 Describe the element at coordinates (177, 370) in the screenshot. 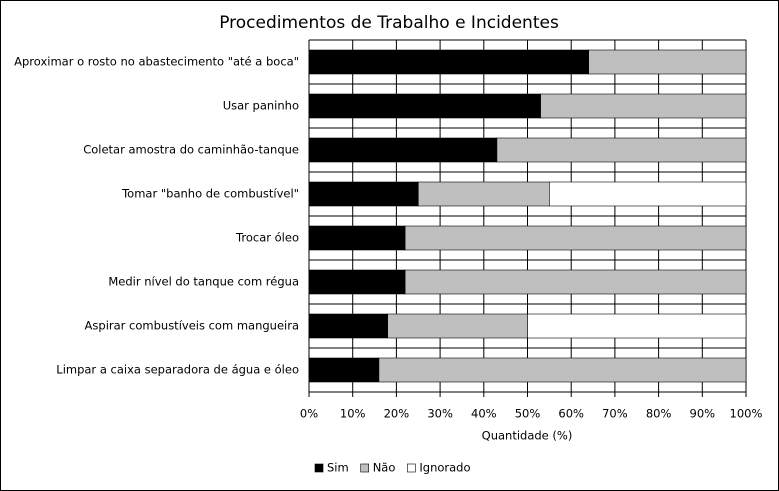

I see `y-tick-label: Limpar a caixa separadora de água e óleo` at that location.